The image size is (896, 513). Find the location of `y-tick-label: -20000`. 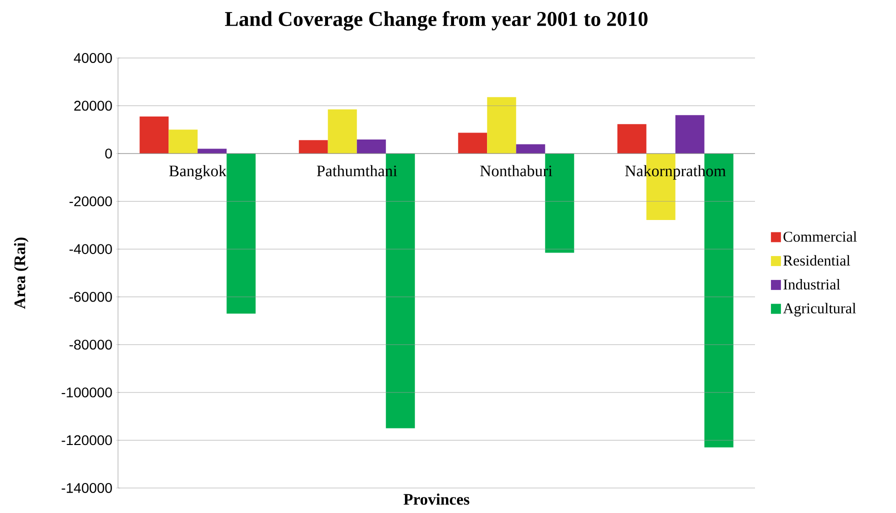

y-tick-label: -20000 is located at coordinates (91, 201).